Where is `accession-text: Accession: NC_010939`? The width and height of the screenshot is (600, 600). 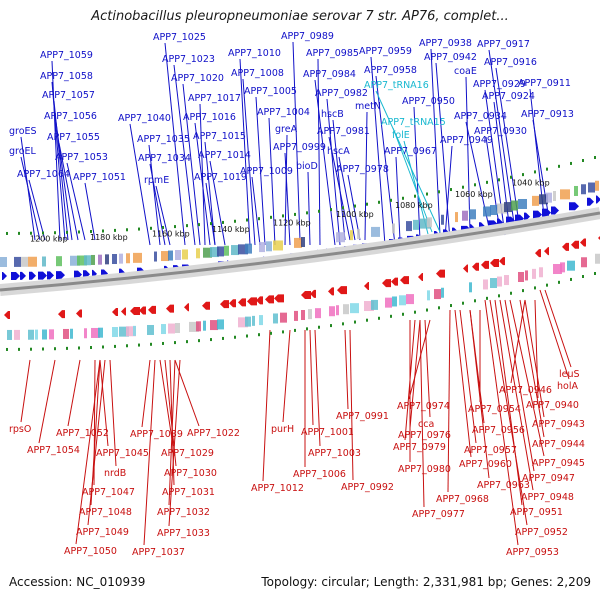 accession-text: Accession: NC_010939 is located at coordinates (77, 582).